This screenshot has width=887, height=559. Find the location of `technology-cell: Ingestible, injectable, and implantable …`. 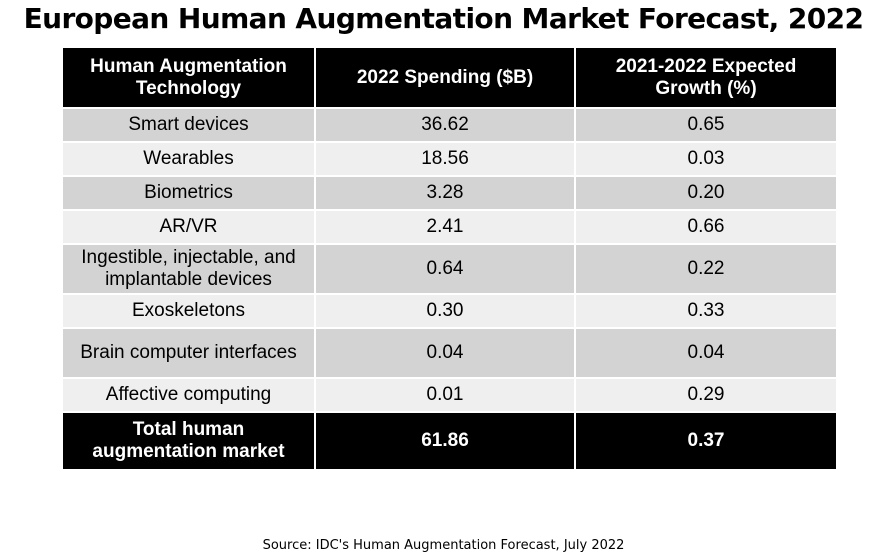

technology-cell: Ingestible, injectable, and implantable … is located at coordinates (189, 269).